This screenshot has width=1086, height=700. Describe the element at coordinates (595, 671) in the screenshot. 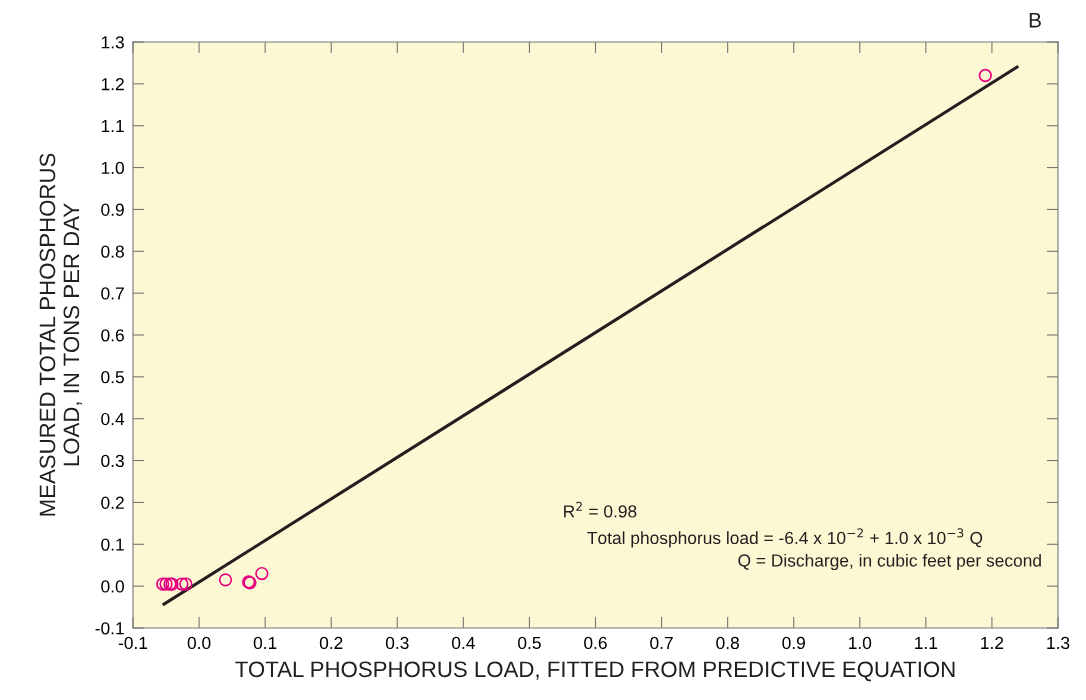

I see `x-axis-title: TOTAL PHOSPHORUS LOAD, FITTED FROM PREDICTIVE EQUATION` at that location.